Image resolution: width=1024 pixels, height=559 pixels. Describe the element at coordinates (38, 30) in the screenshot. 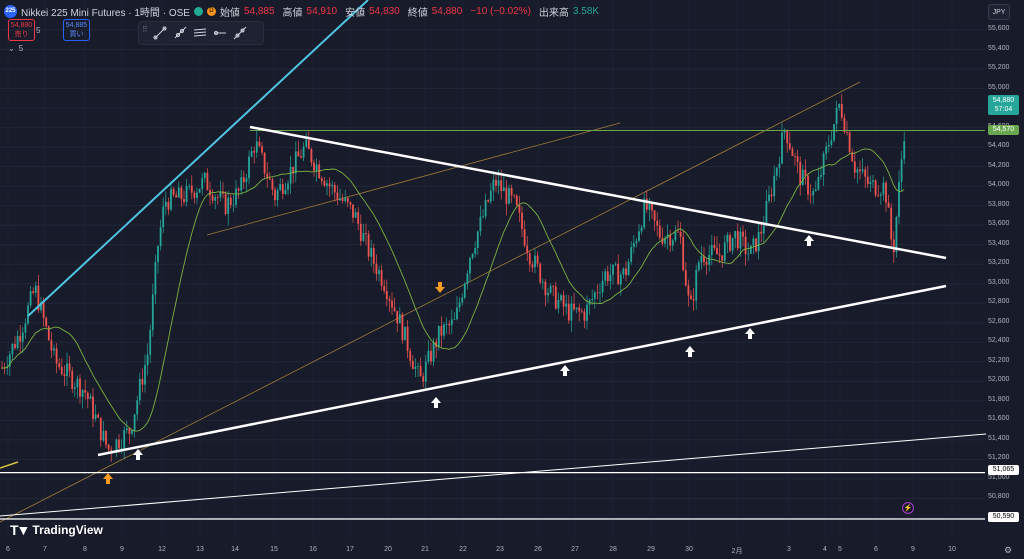

I see `spread-value: 5` at that location.